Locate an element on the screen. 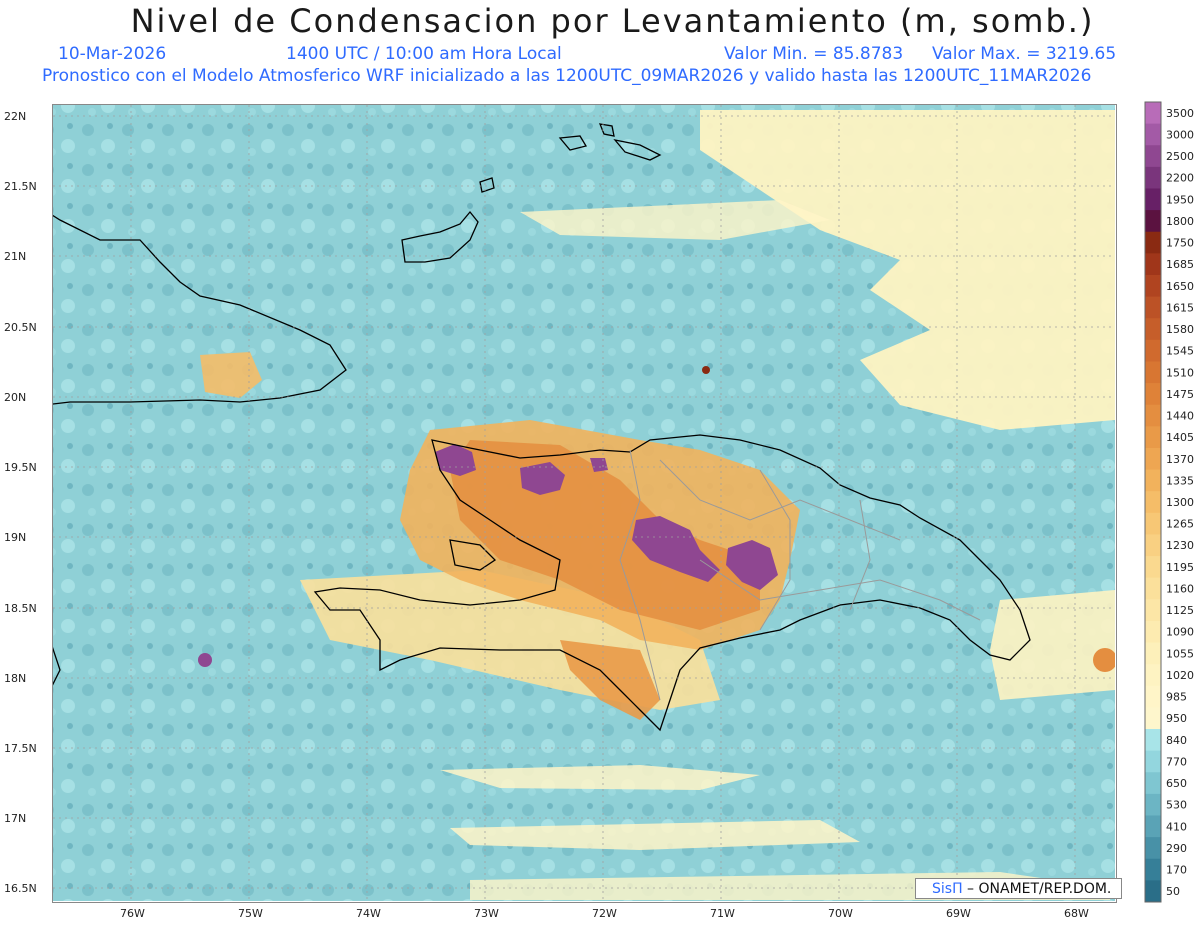 The image size is (1200, 927). credit-box: SisΠ – ONAMET/REP.DOM. is located at coordinates (1018, 888).